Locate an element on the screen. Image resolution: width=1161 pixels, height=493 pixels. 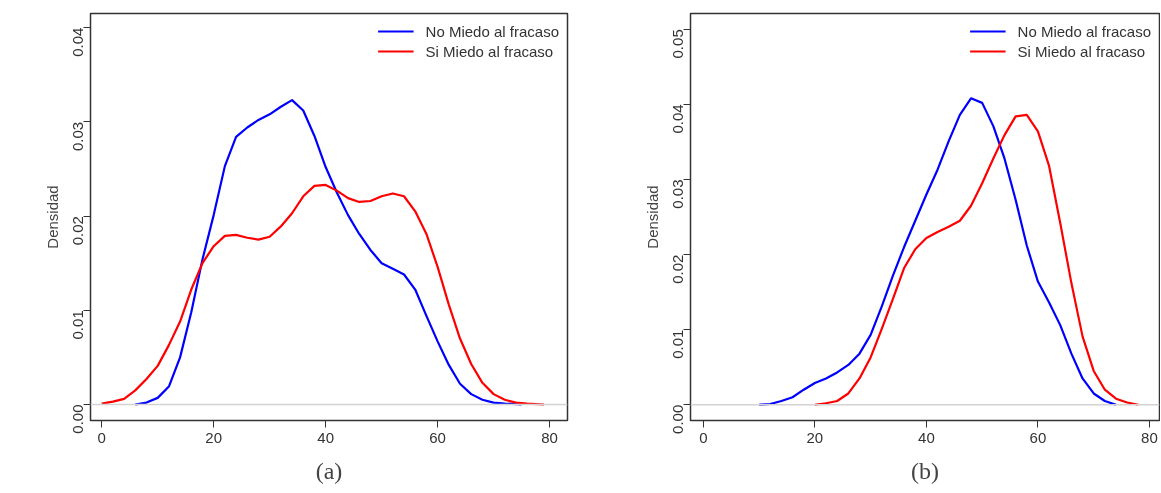
y-tick-label: 0.05 is located at coordinates (678, 44).